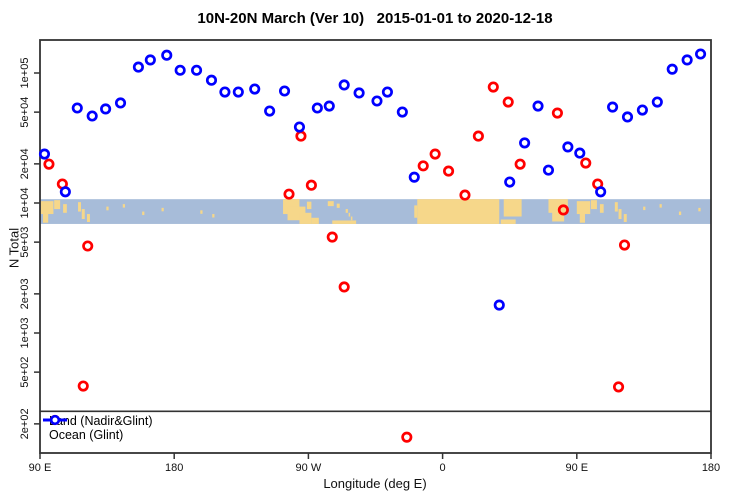 The image size is (750, 500). I want to click on x-tick-label: 90 W, so click(309, 468).